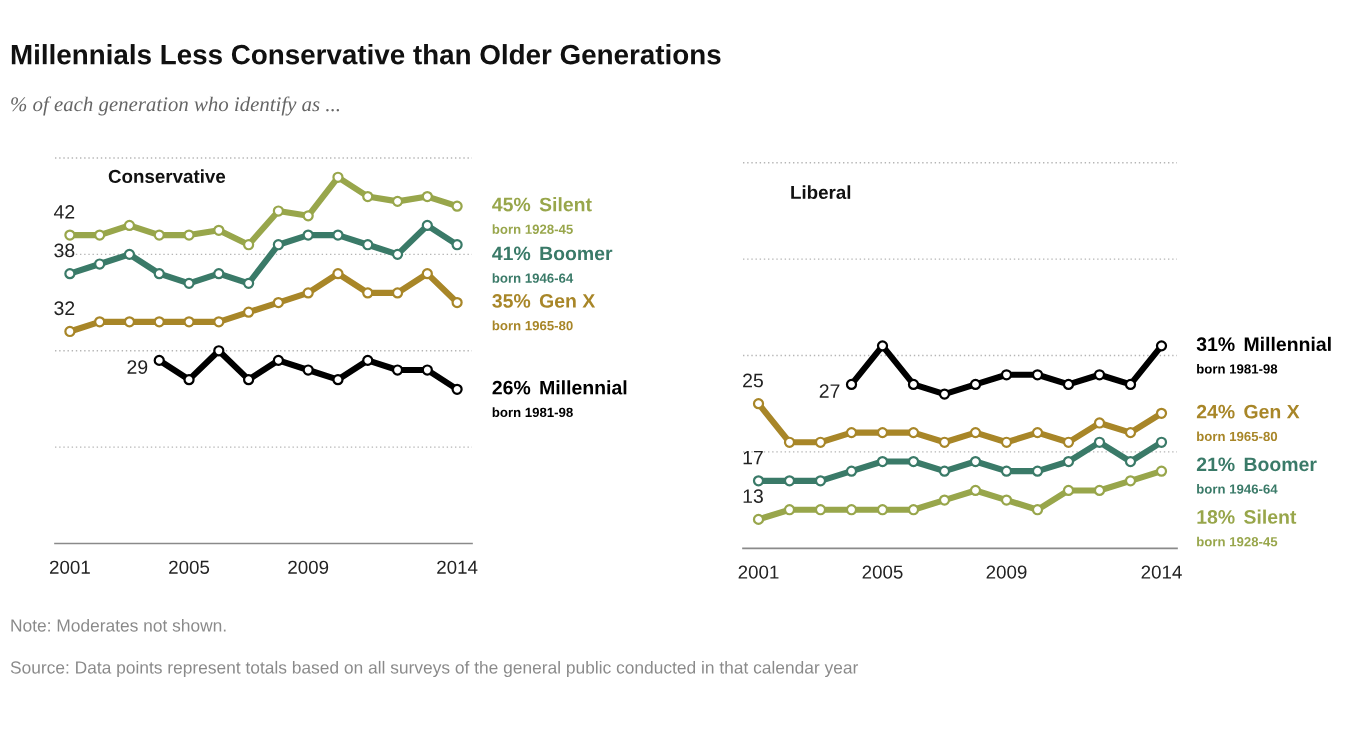 The height and width of the screenshot is (754, 1361). Describe the element at coordinates (64, 250) in the screenshot. I see `data-label: 38` at that location.